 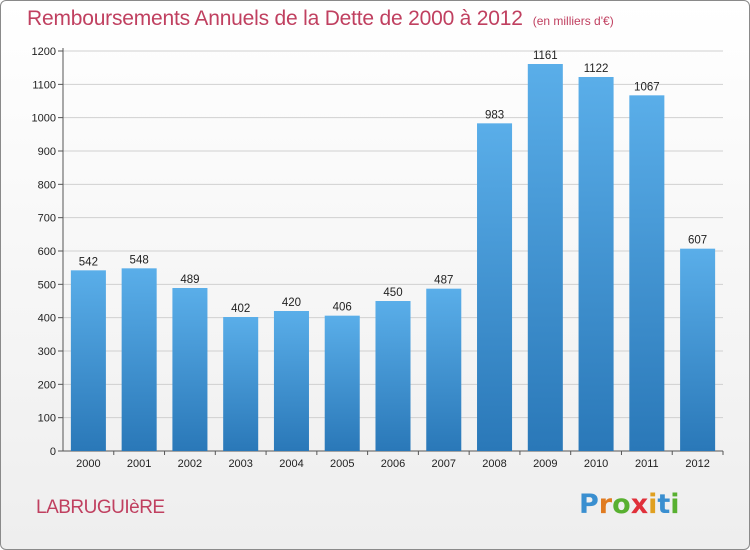 What do you see at coordinates (88, 464) in the screenshot?
I see `x-tick-label: 2000` at bounding box center [88, 464].